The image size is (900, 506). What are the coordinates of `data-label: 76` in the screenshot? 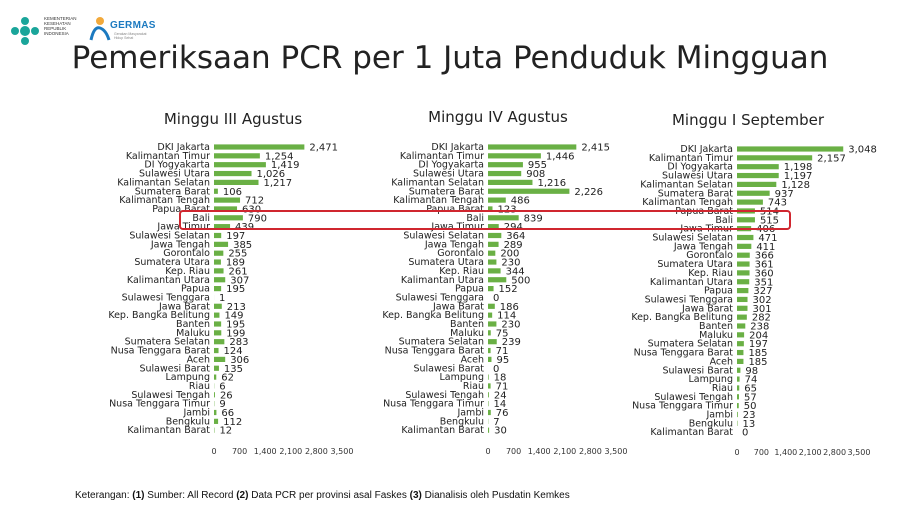 It's located at (502, 413).